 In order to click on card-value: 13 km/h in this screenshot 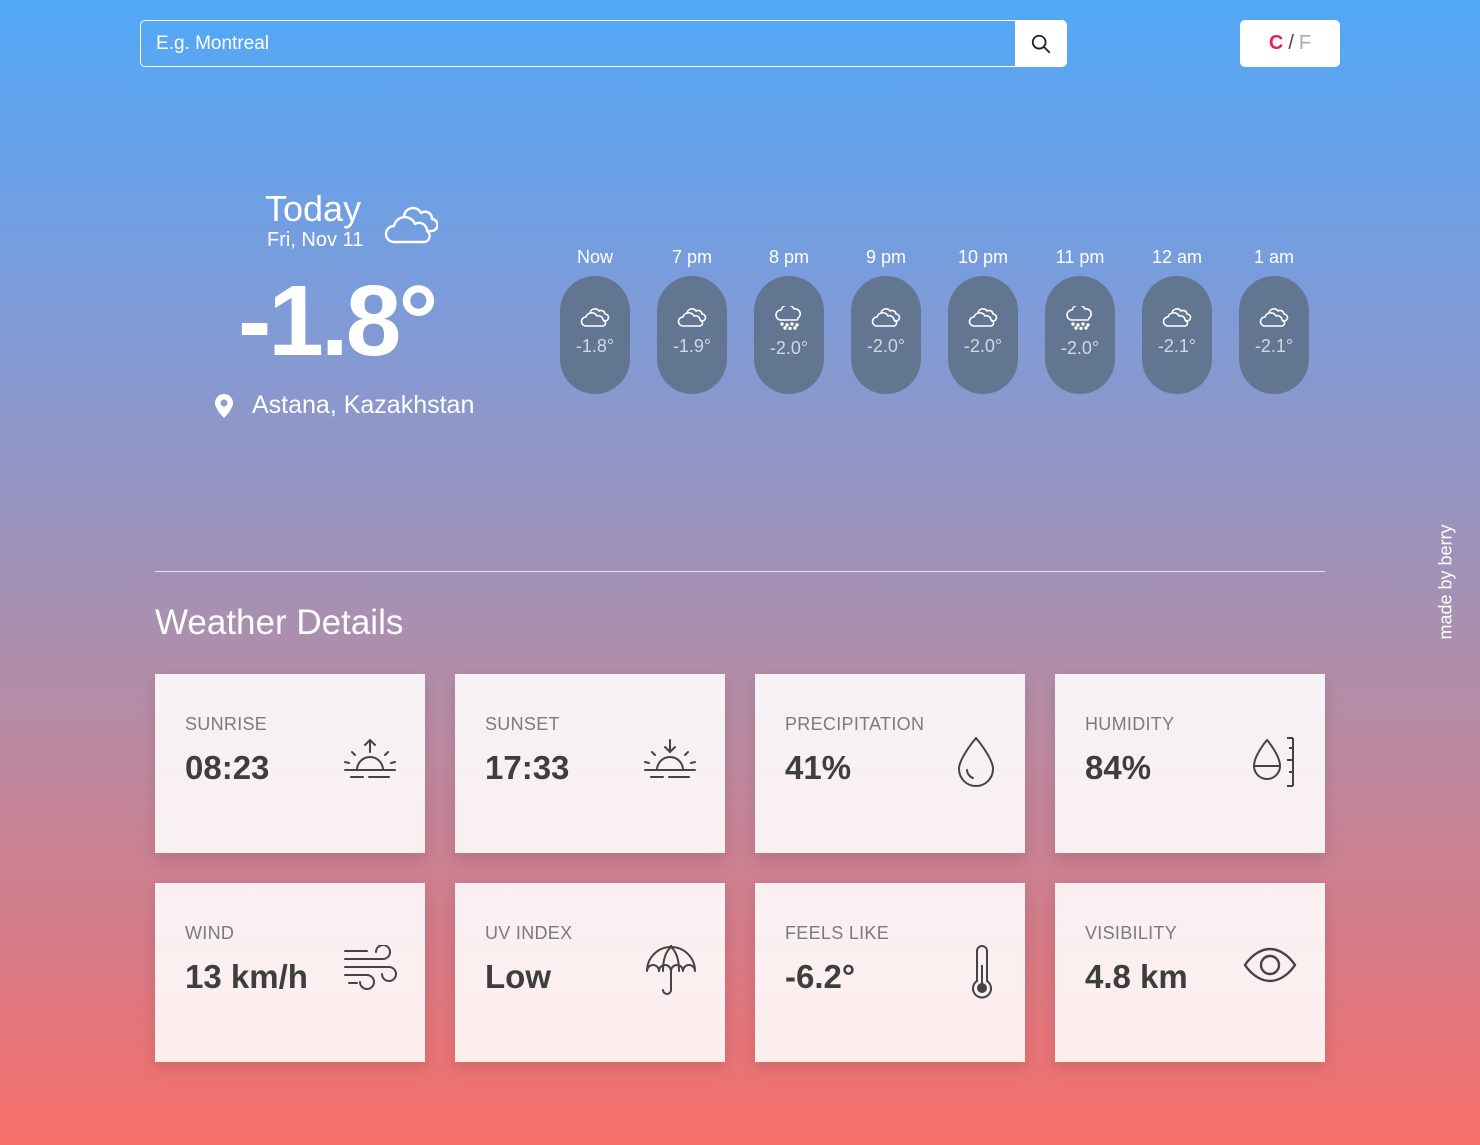, I will do `click(246, 976)`.